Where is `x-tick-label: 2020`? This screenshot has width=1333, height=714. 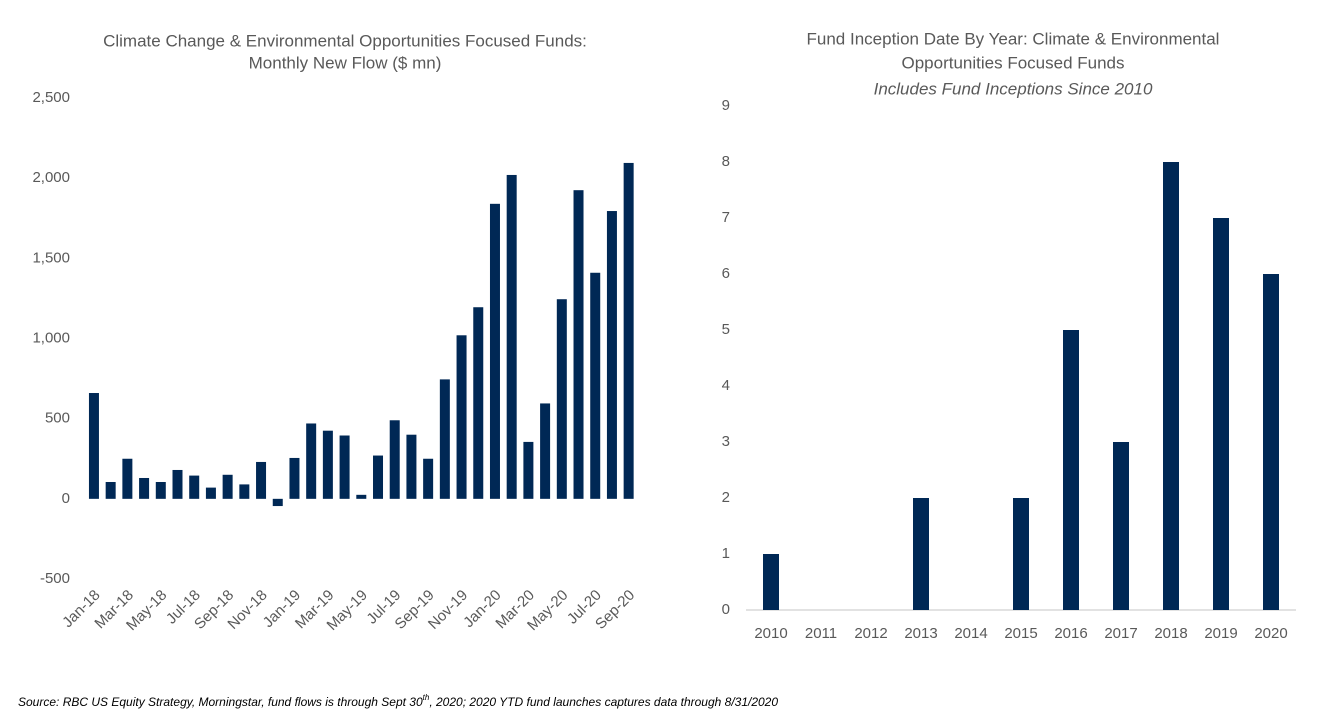 x-tick-label: 2020 is located at coordinates (1270, 633).